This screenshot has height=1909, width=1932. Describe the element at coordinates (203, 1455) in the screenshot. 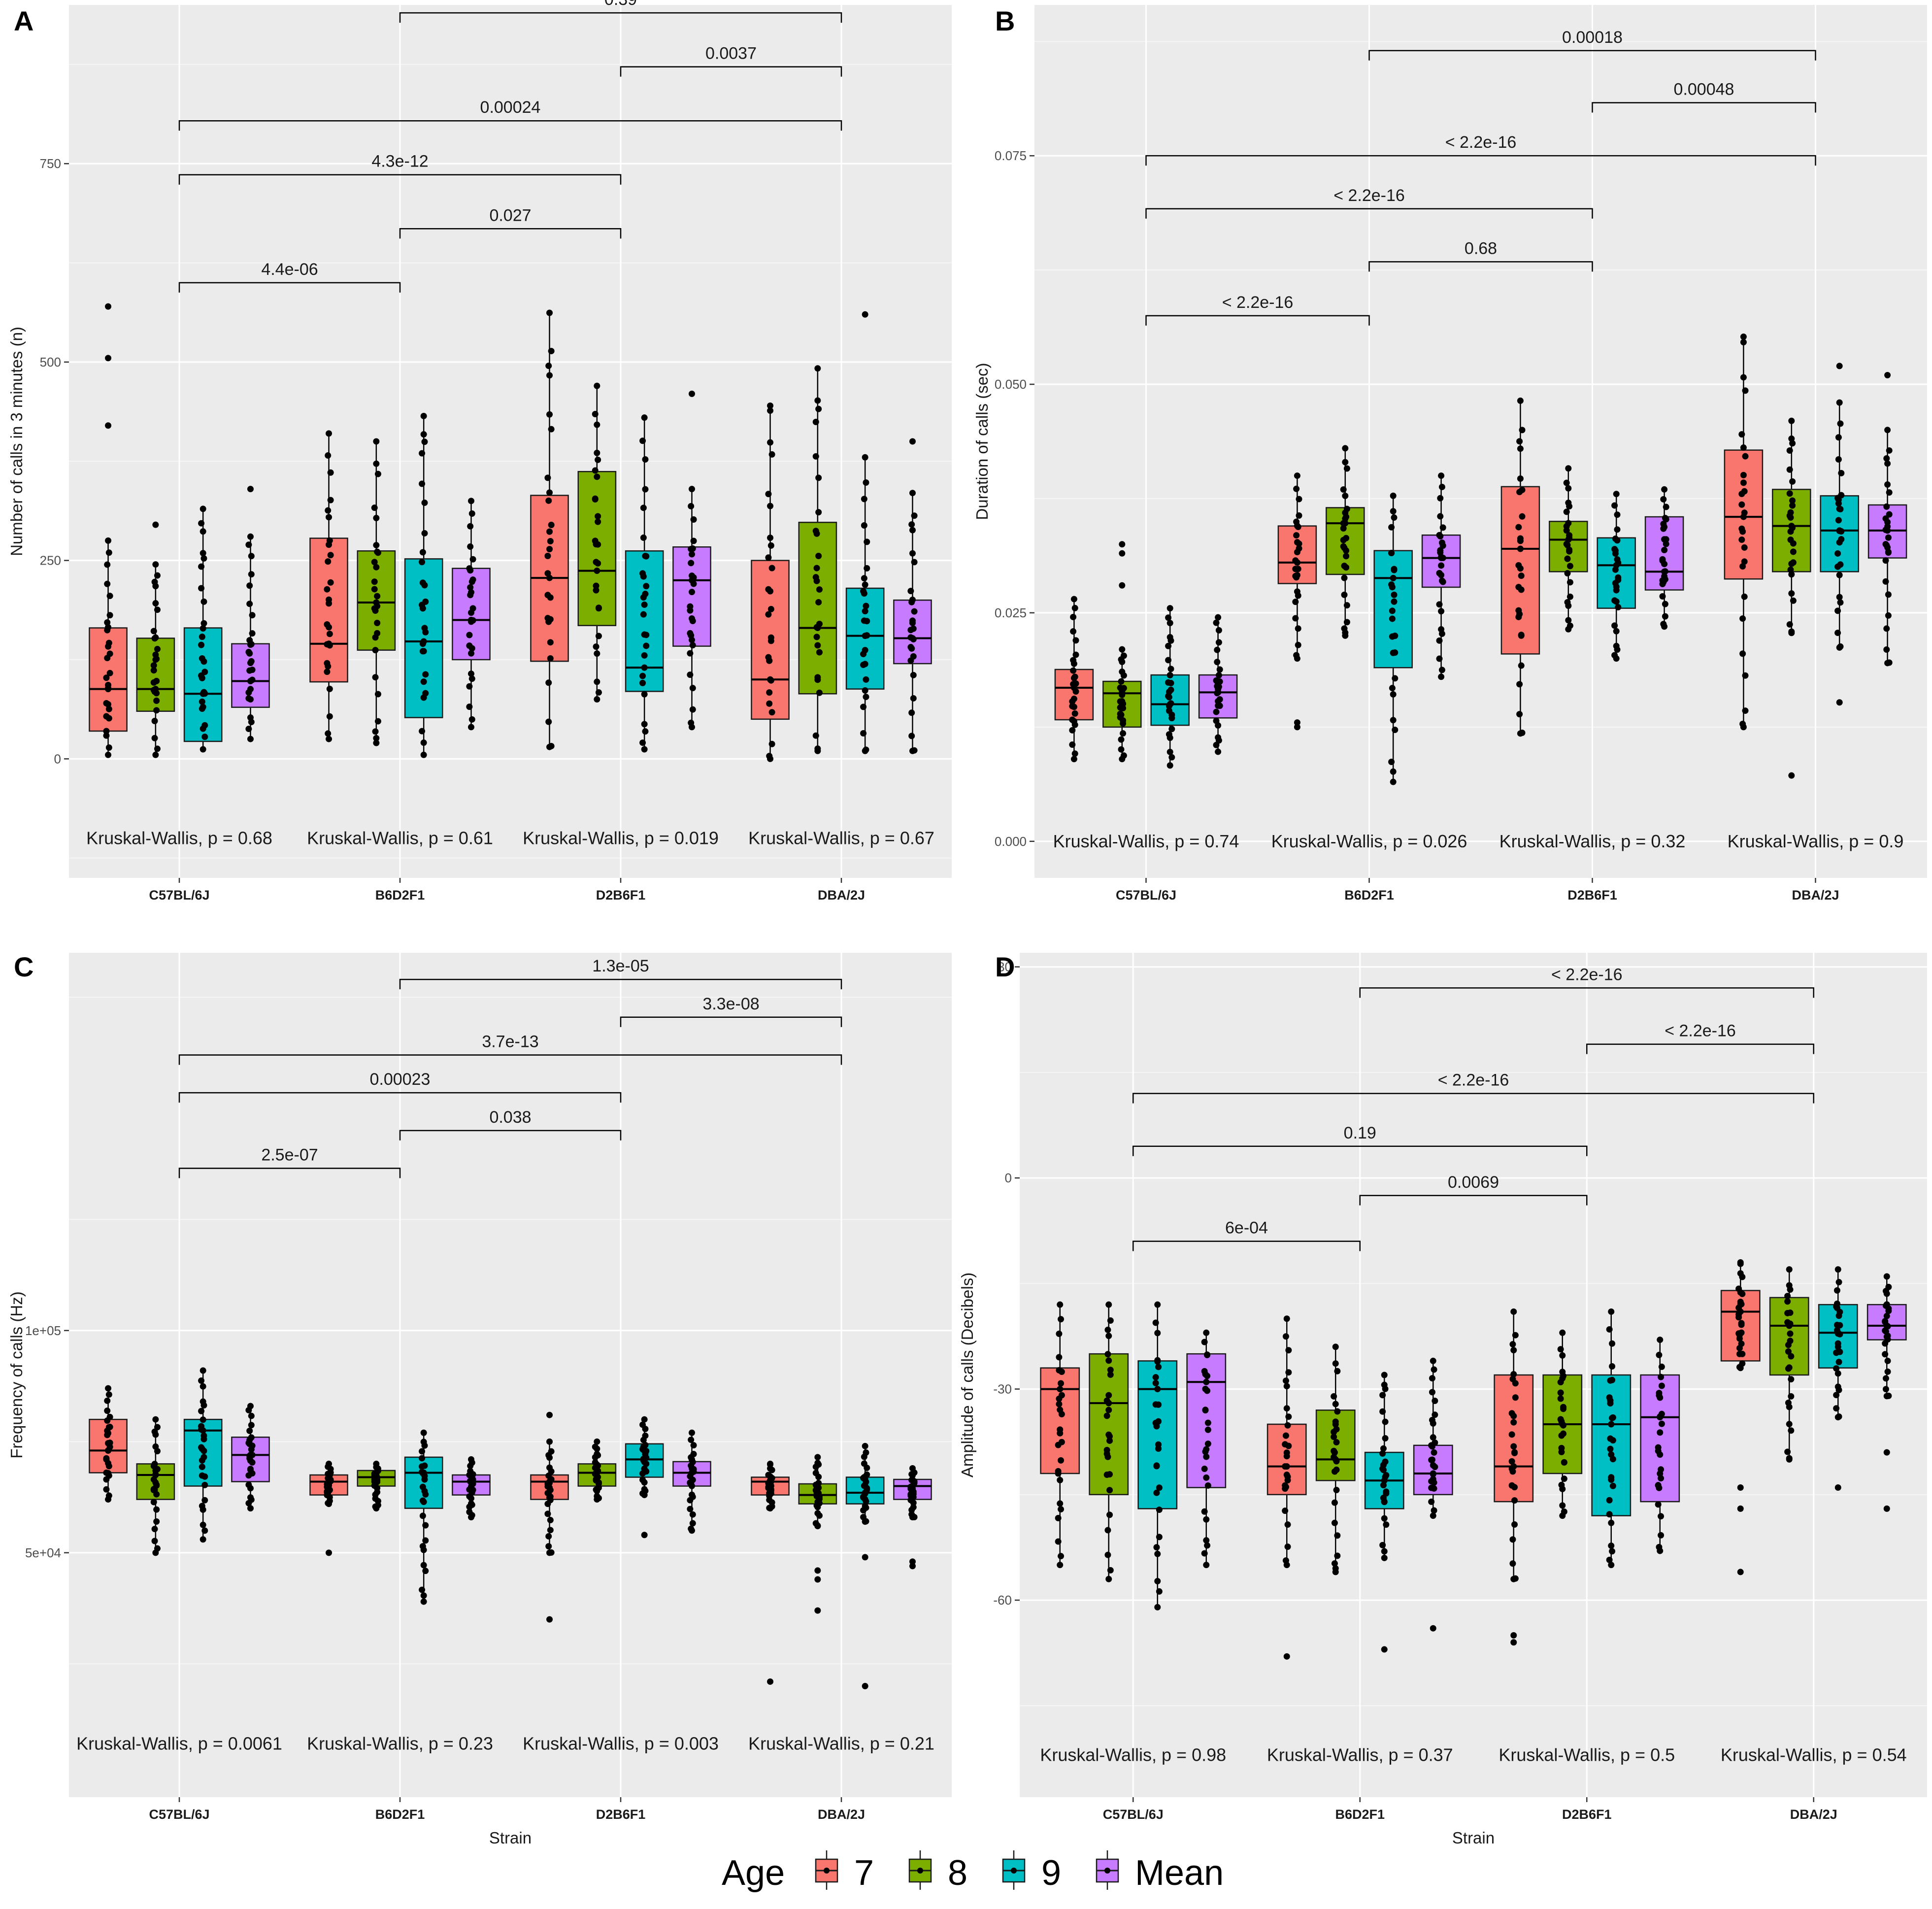

I see `box-C57BL/6J-9` at that location.